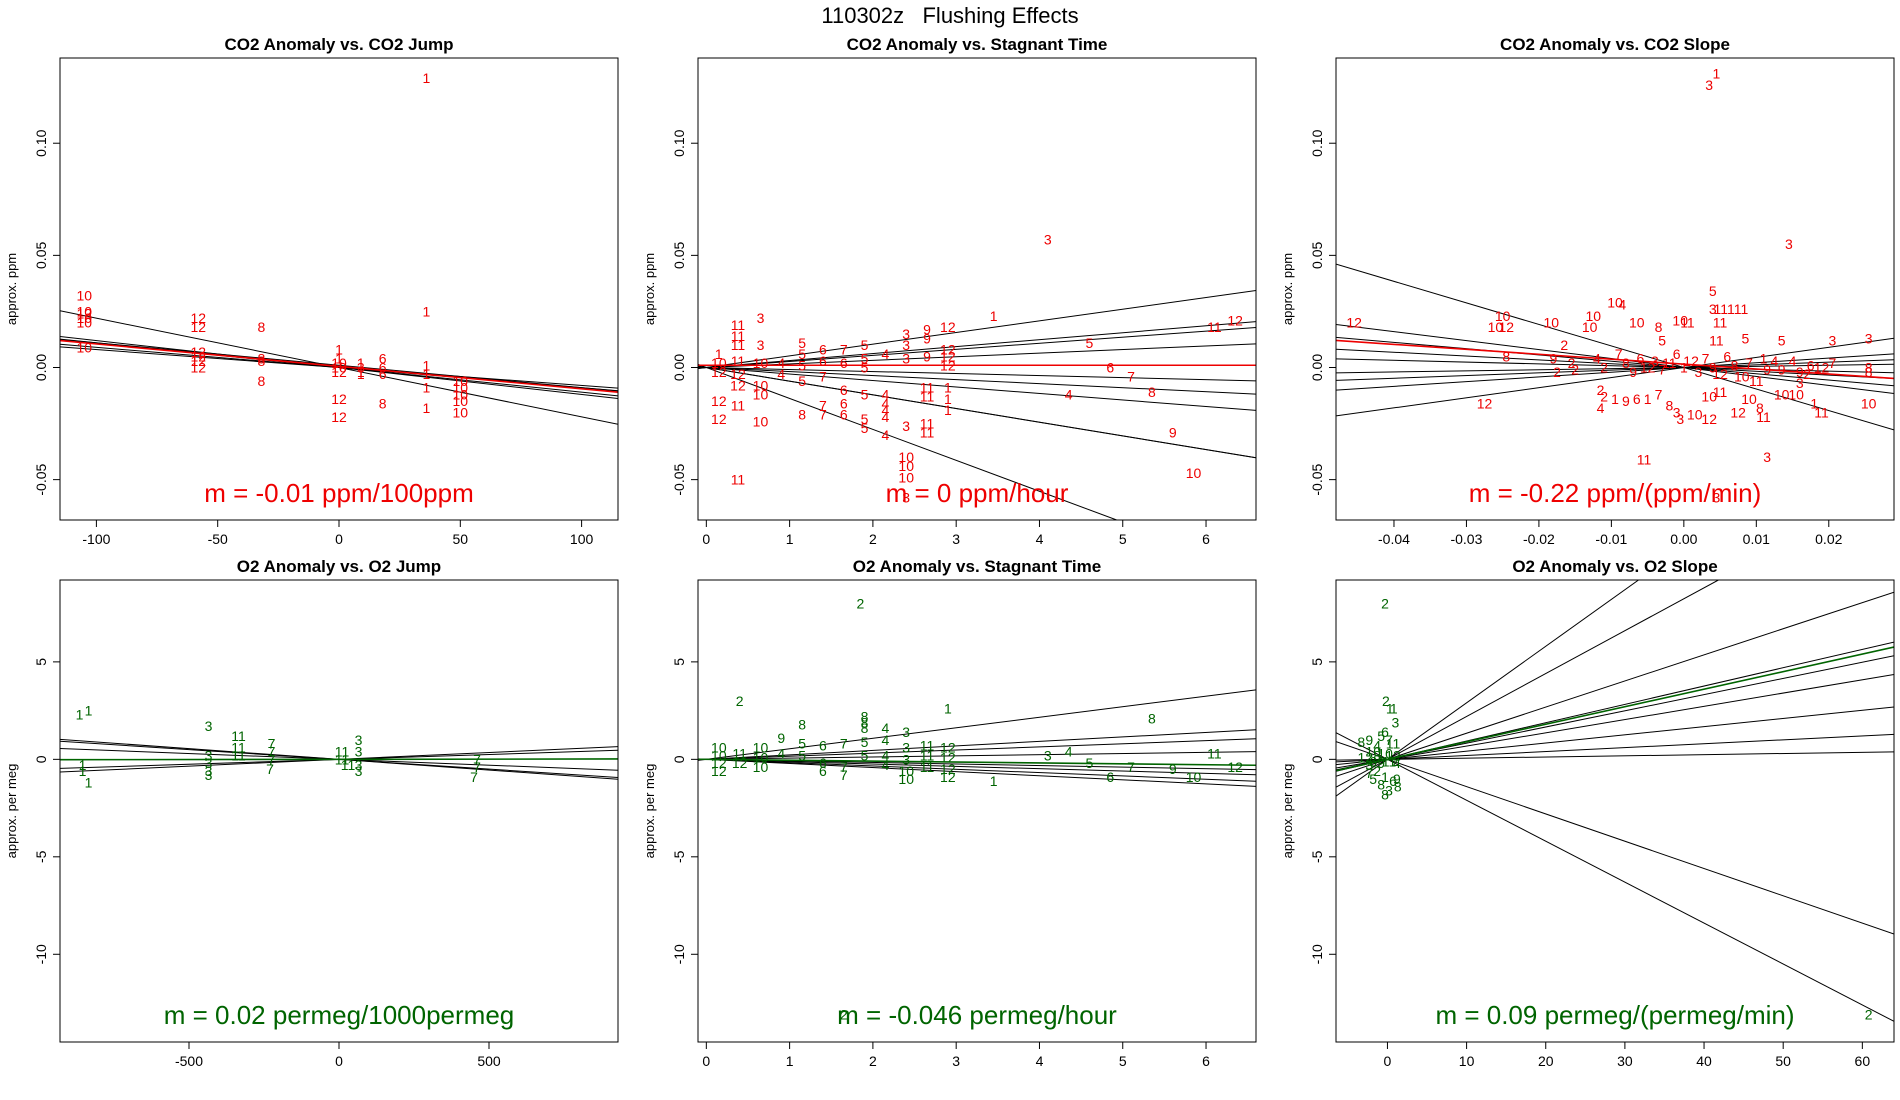 The width and height of the screenshot is (1900, 1100). Describe the element at coordinates (1123, 1061) in the screenshot. I see `x-tick-label: 5` at that location.